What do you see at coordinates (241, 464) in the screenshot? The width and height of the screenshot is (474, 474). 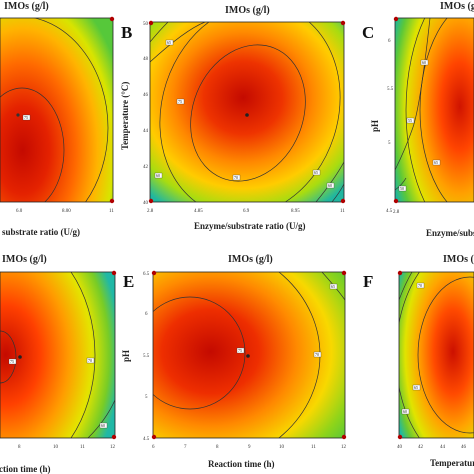 I see `panel-e-xlabel: Reaction time (h)` at bounding box center [241, 464].